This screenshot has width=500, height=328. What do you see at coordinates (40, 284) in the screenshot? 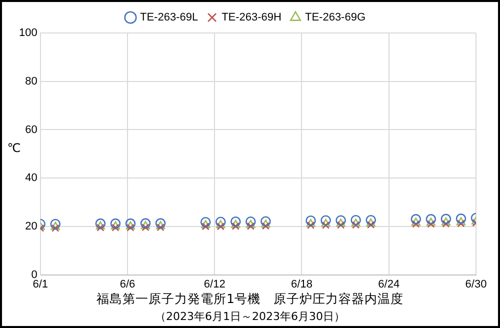
I see `x-tick-label: 6/1` at bounding box center [40, 284].